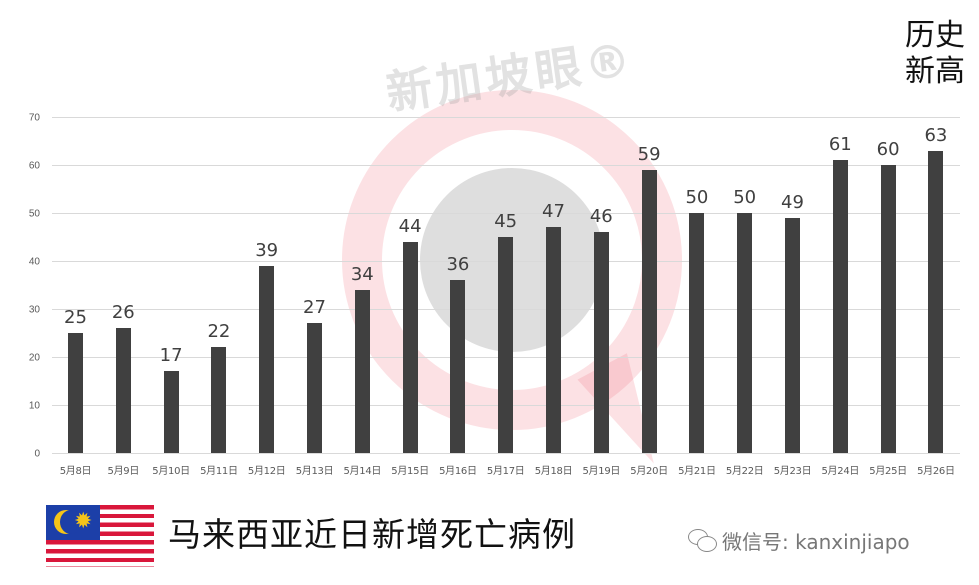  What do you see at coordinates (458, 265) in the screenshot?
I see `bar-value-label: 36` at bounding box center [458, 265].